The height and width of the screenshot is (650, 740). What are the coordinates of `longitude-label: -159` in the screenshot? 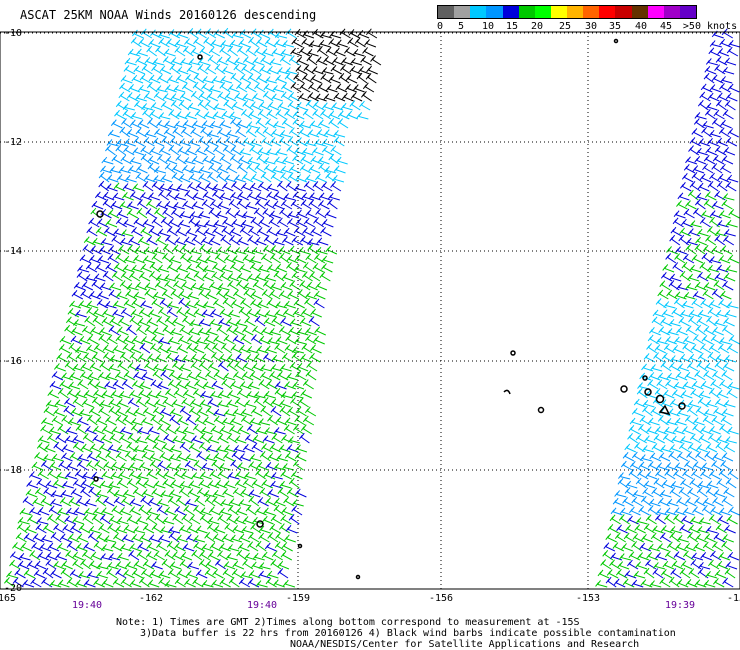 It's located at (298, 598).